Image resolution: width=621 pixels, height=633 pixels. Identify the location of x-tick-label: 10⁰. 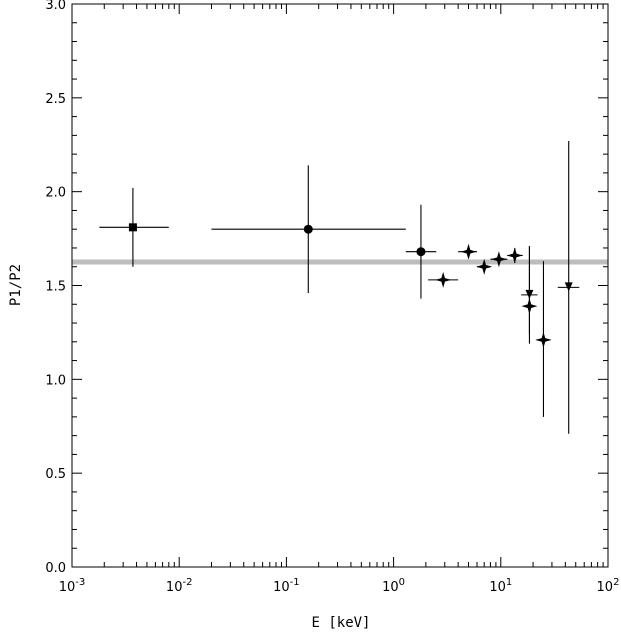
(393, 586).